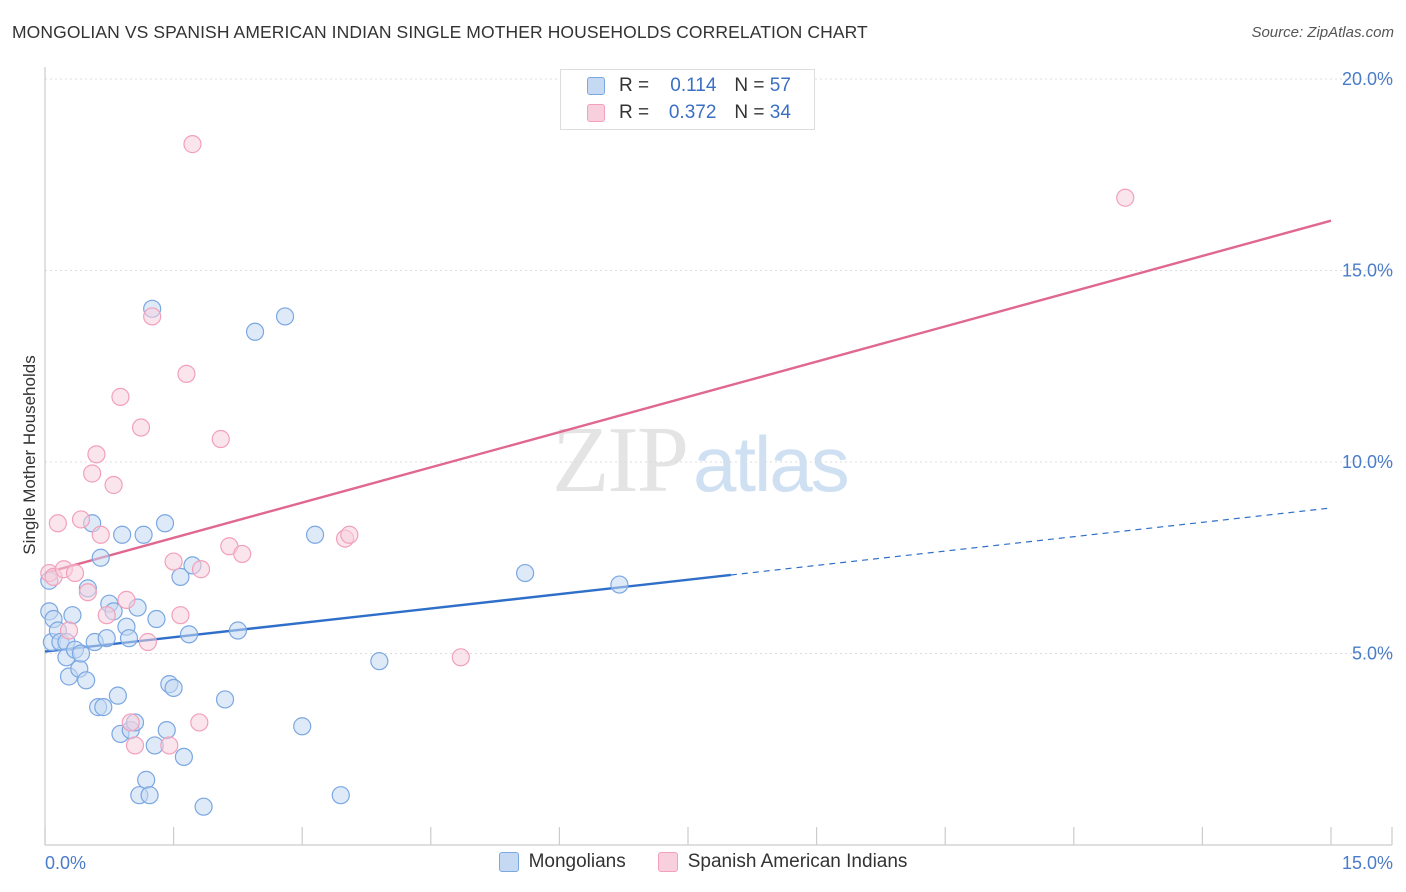 The width and height of the screenshot is (1406, 892). Describe the element at coordinates (577, 861) in the screenshot. I see `legend-label-mongolians: Mongolians` at that location.